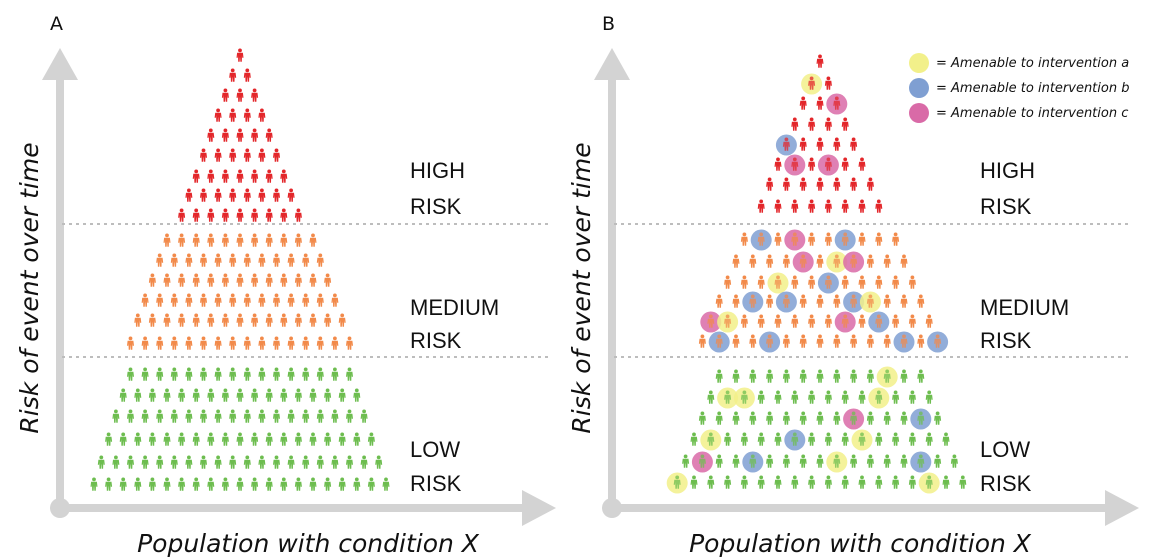 This screenshot has width=1151, height=557. What do you see at coordinates (1032, 63) in the screenshot?
I see `legend-label: = Amenable to intervention a` at bounding box center [1032, 63].